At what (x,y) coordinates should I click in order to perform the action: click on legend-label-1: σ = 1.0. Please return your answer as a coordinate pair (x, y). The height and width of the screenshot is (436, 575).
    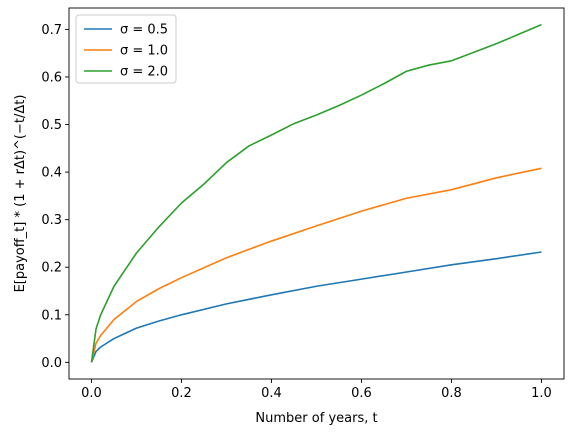
    Looking at the image, I should click on (144, 51).